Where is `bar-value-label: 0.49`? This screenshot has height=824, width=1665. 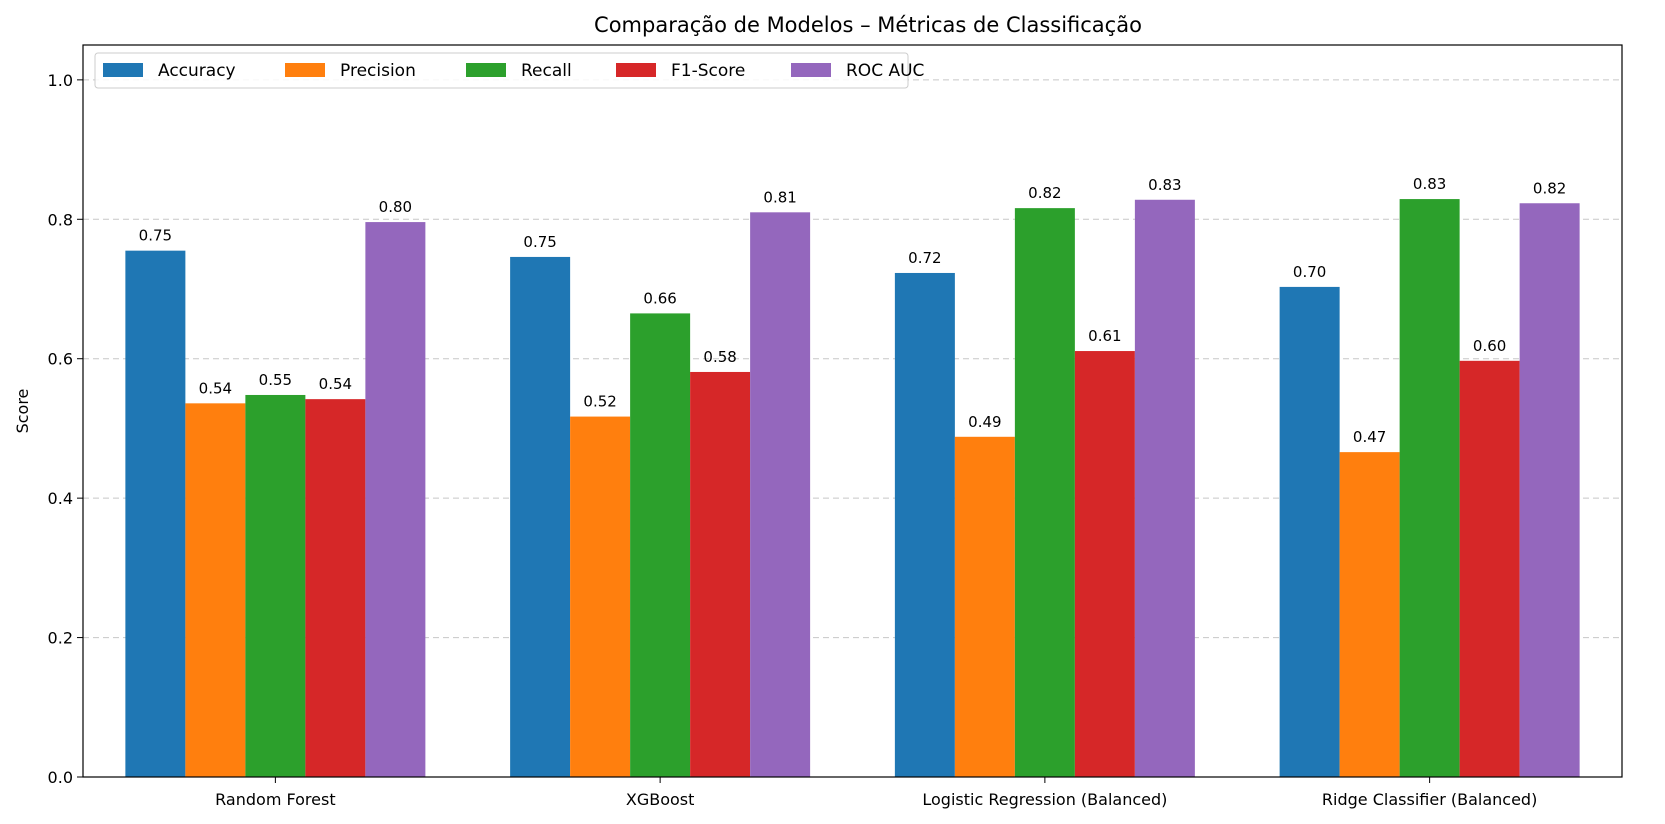
bar-value-label: 0.49 is located at coordinates (984, 422).